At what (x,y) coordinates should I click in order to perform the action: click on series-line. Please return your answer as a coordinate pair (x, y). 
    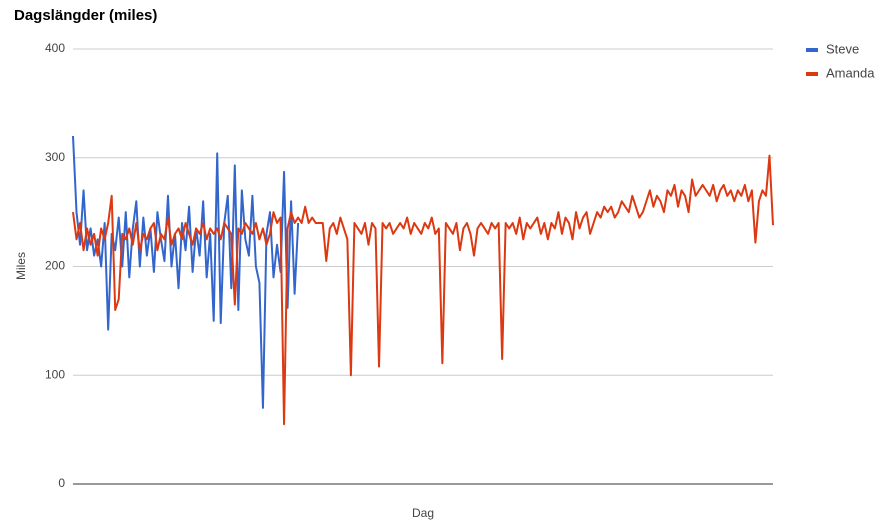
    Looking at the image, I should click on (186, 272).